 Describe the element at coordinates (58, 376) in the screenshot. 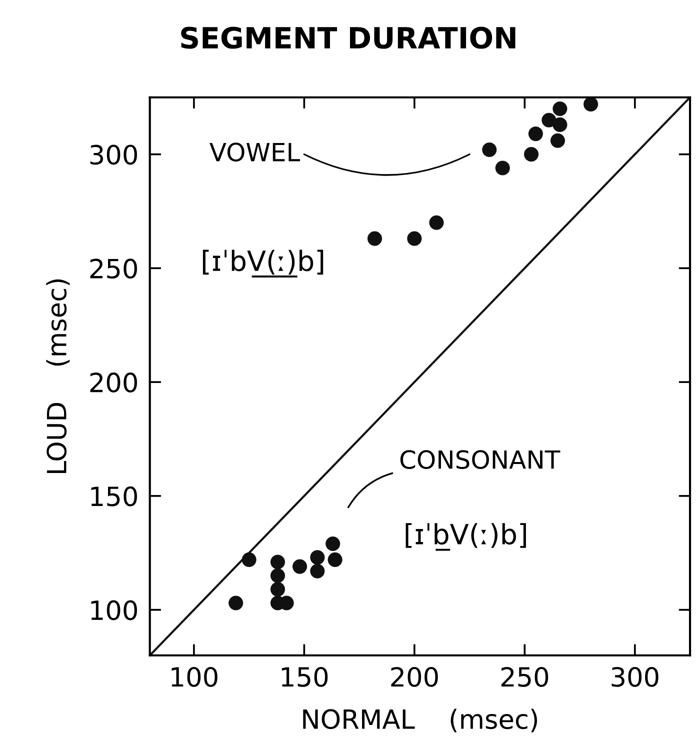

I see `y-axis-title: LOUD (msec)` at that location.